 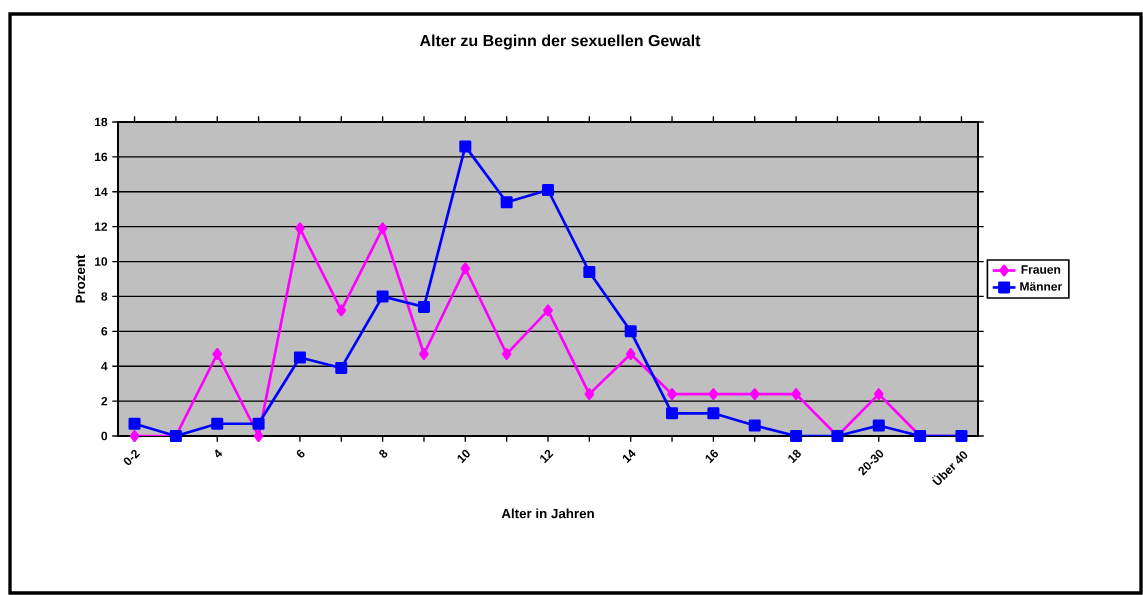 What do you see at coordinates (80, 278) in the screenshot?
I see `y-axis-title: Prozent` at bounding box center [80, 278].